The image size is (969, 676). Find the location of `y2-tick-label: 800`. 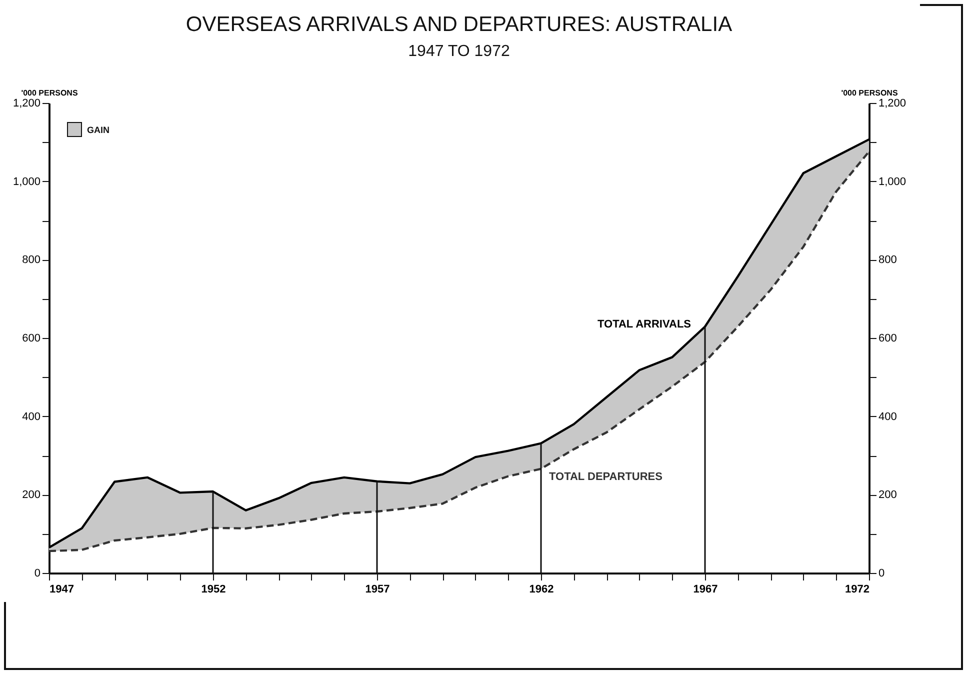

y2-tick-label: 800 is located at coordinates (887, 260).